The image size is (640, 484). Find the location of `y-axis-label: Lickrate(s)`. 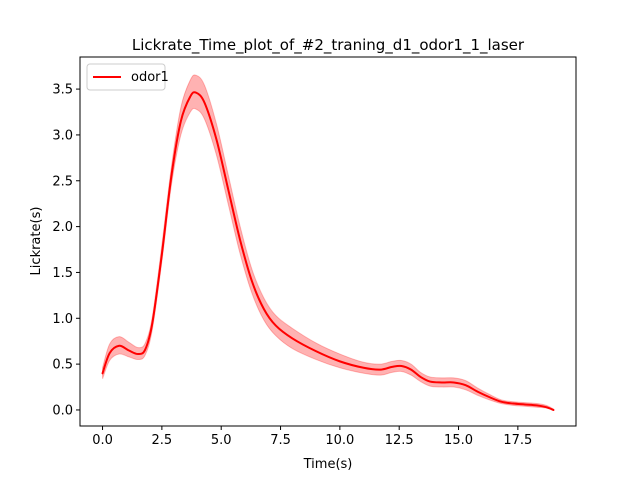

y-axis-label: Lickrate(s) is located at coordinates (36, 241).